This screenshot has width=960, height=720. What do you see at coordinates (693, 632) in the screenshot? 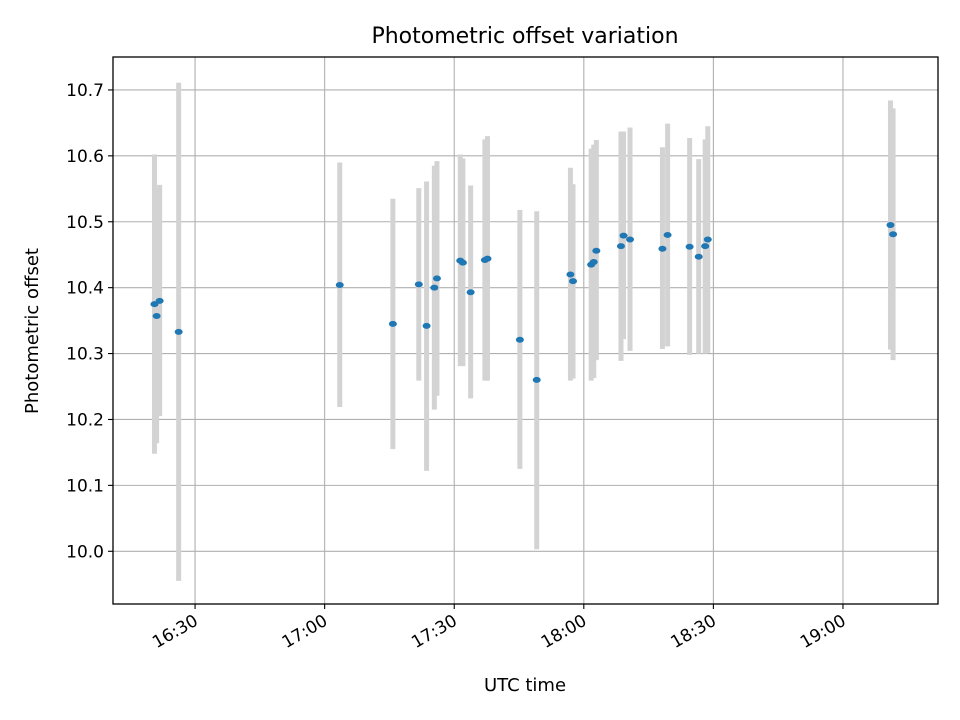
I see `x-tick-label: 18:30` at bounding box center [693, 632].